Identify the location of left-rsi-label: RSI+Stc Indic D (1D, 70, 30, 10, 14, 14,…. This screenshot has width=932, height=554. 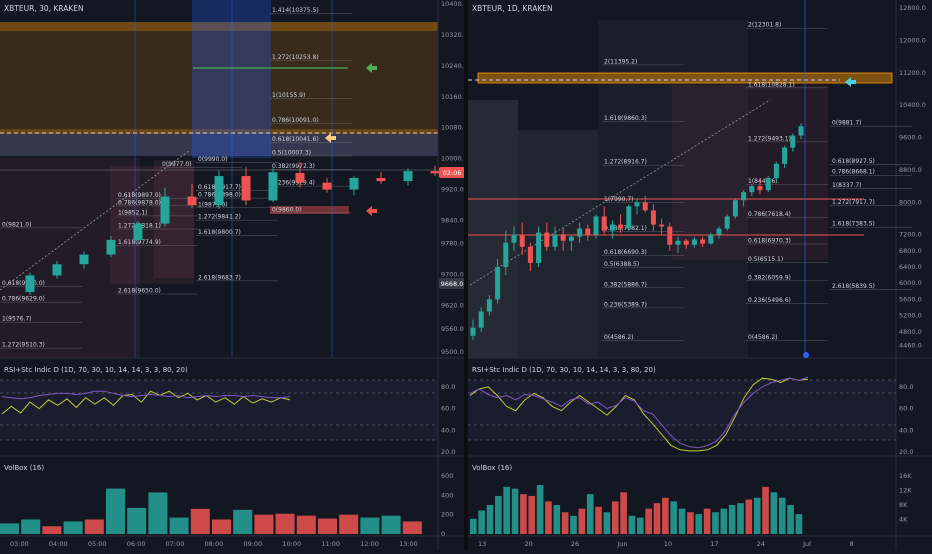
(96, 370).